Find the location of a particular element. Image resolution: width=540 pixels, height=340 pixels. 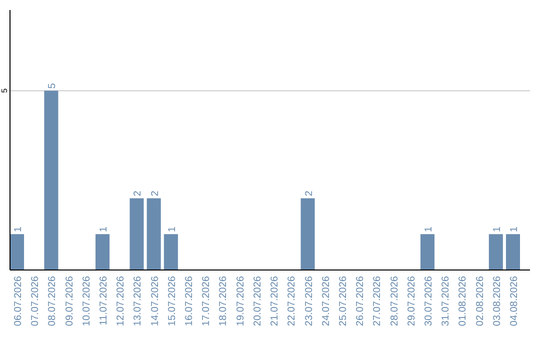

x-tick-label: 31.07.2026 is located at coordinates (446, 301).